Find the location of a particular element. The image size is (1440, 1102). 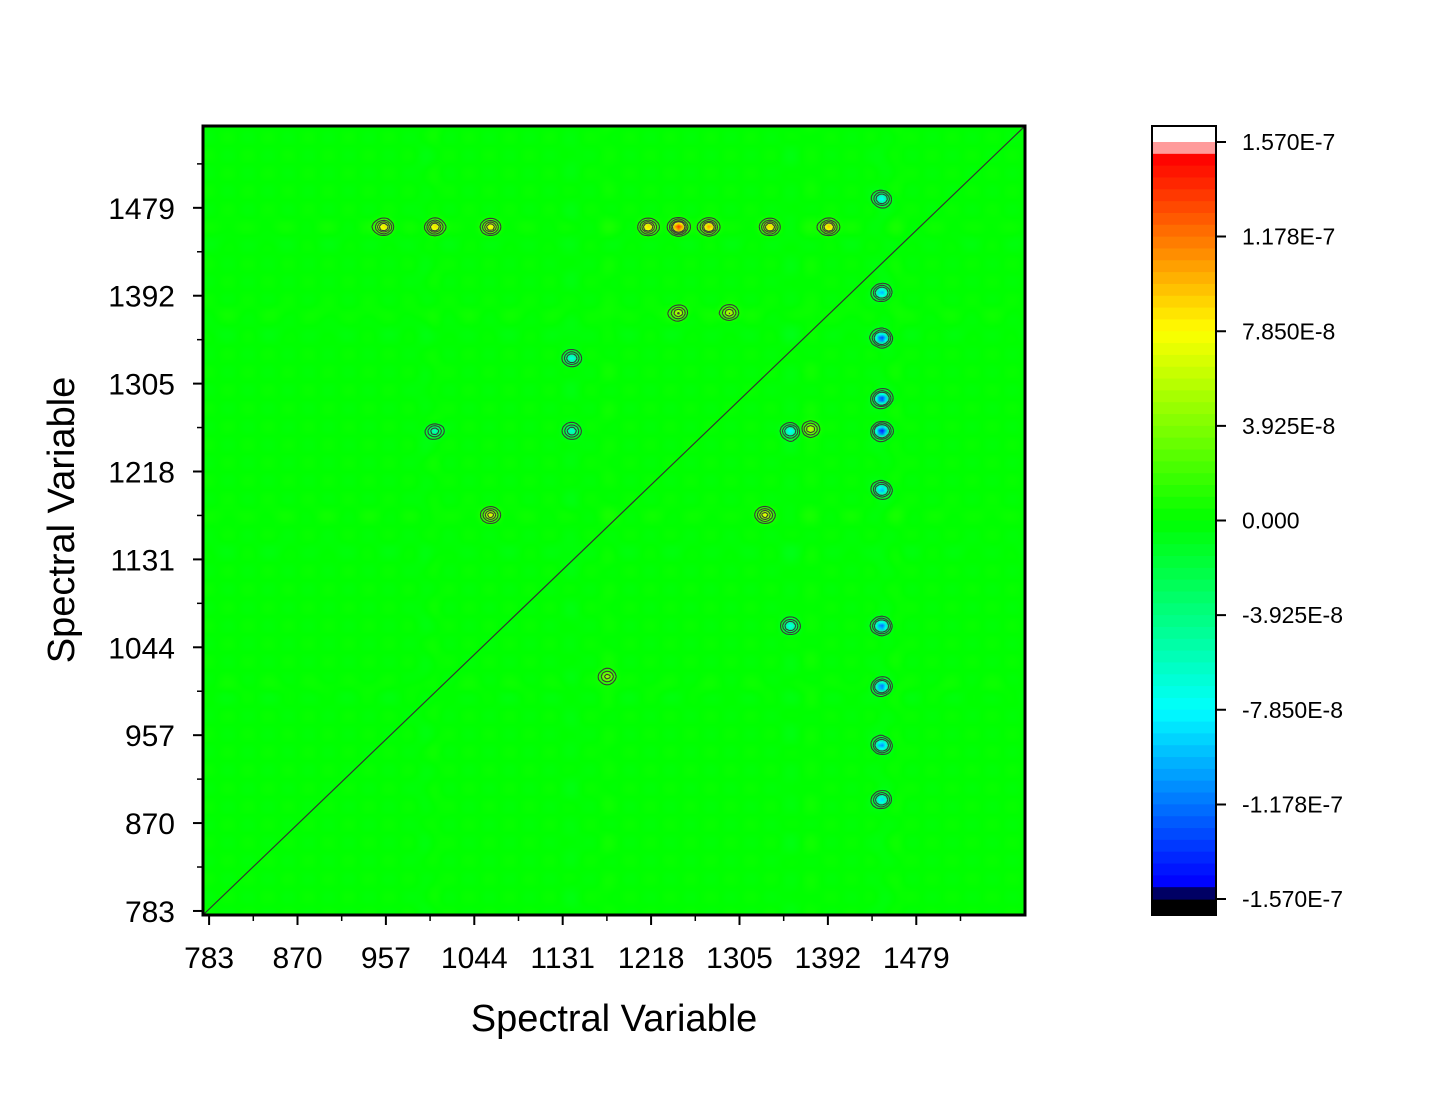

colorbar-tick-label: -7.850E-8 is located at coordinates (1292, 710).